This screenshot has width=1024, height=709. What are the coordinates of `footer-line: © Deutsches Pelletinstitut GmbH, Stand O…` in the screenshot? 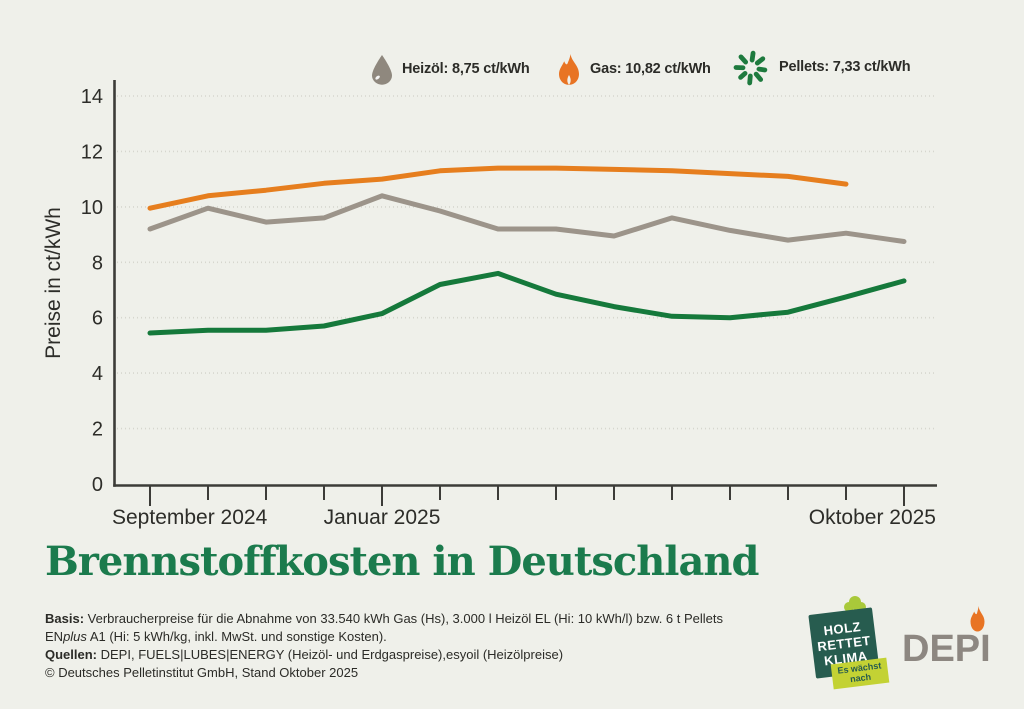 It's located at (202, 672).